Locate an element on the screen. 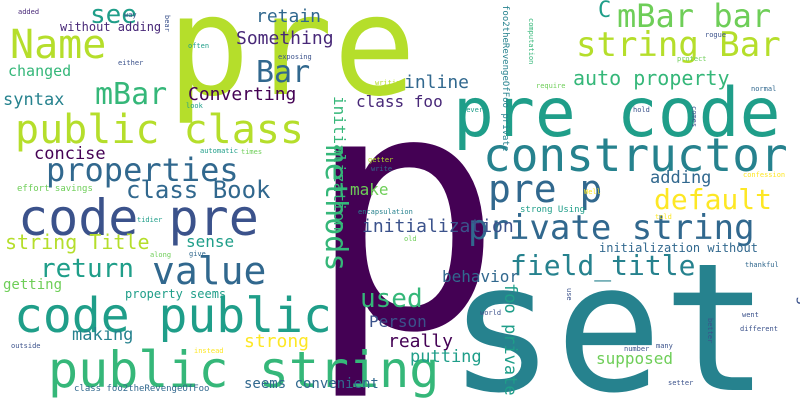  word-c: C is located at coordinates (605, 11).